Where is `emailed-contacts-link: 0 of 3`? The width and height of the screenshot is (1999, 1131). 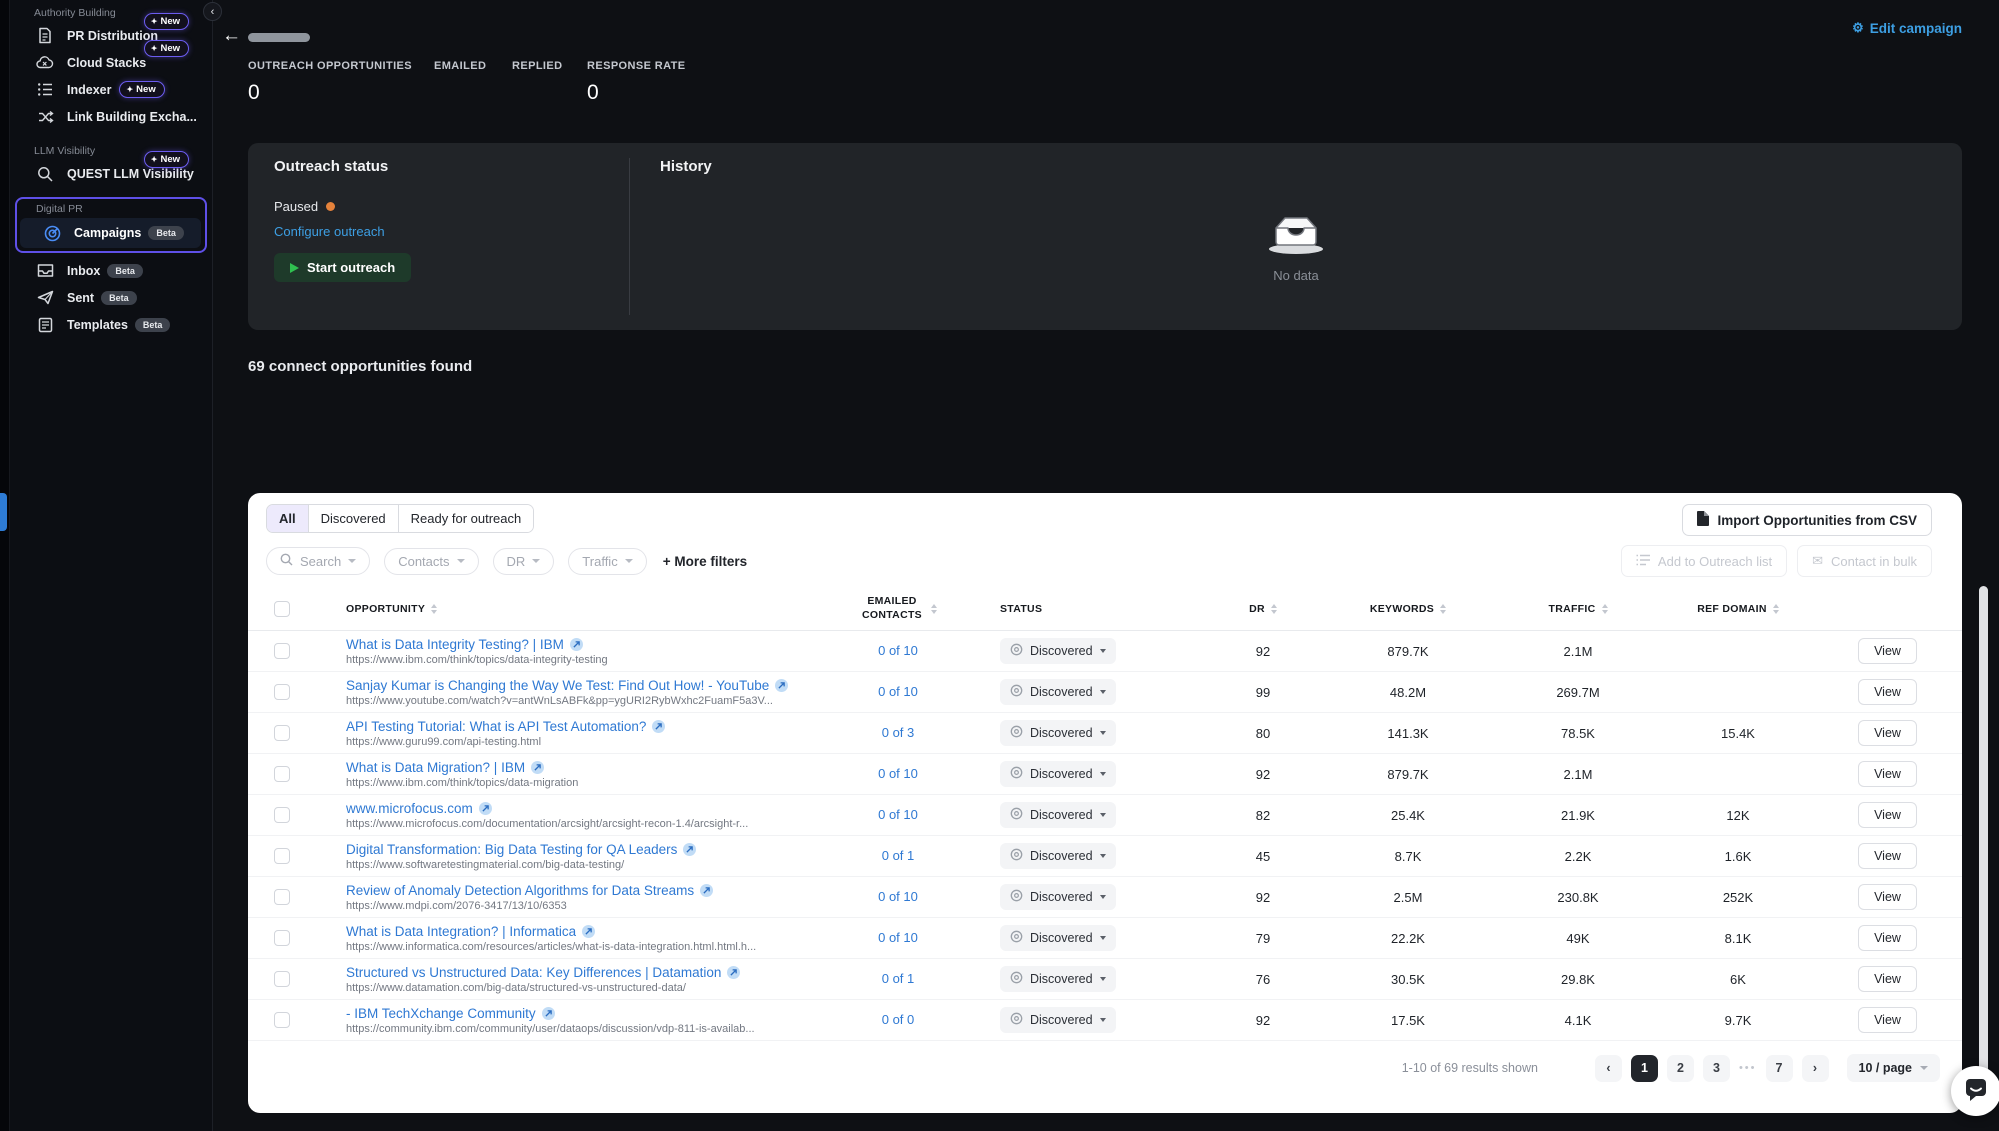 emailed-contacts-link: 0 of 3 is located at coordinates (898, 732).